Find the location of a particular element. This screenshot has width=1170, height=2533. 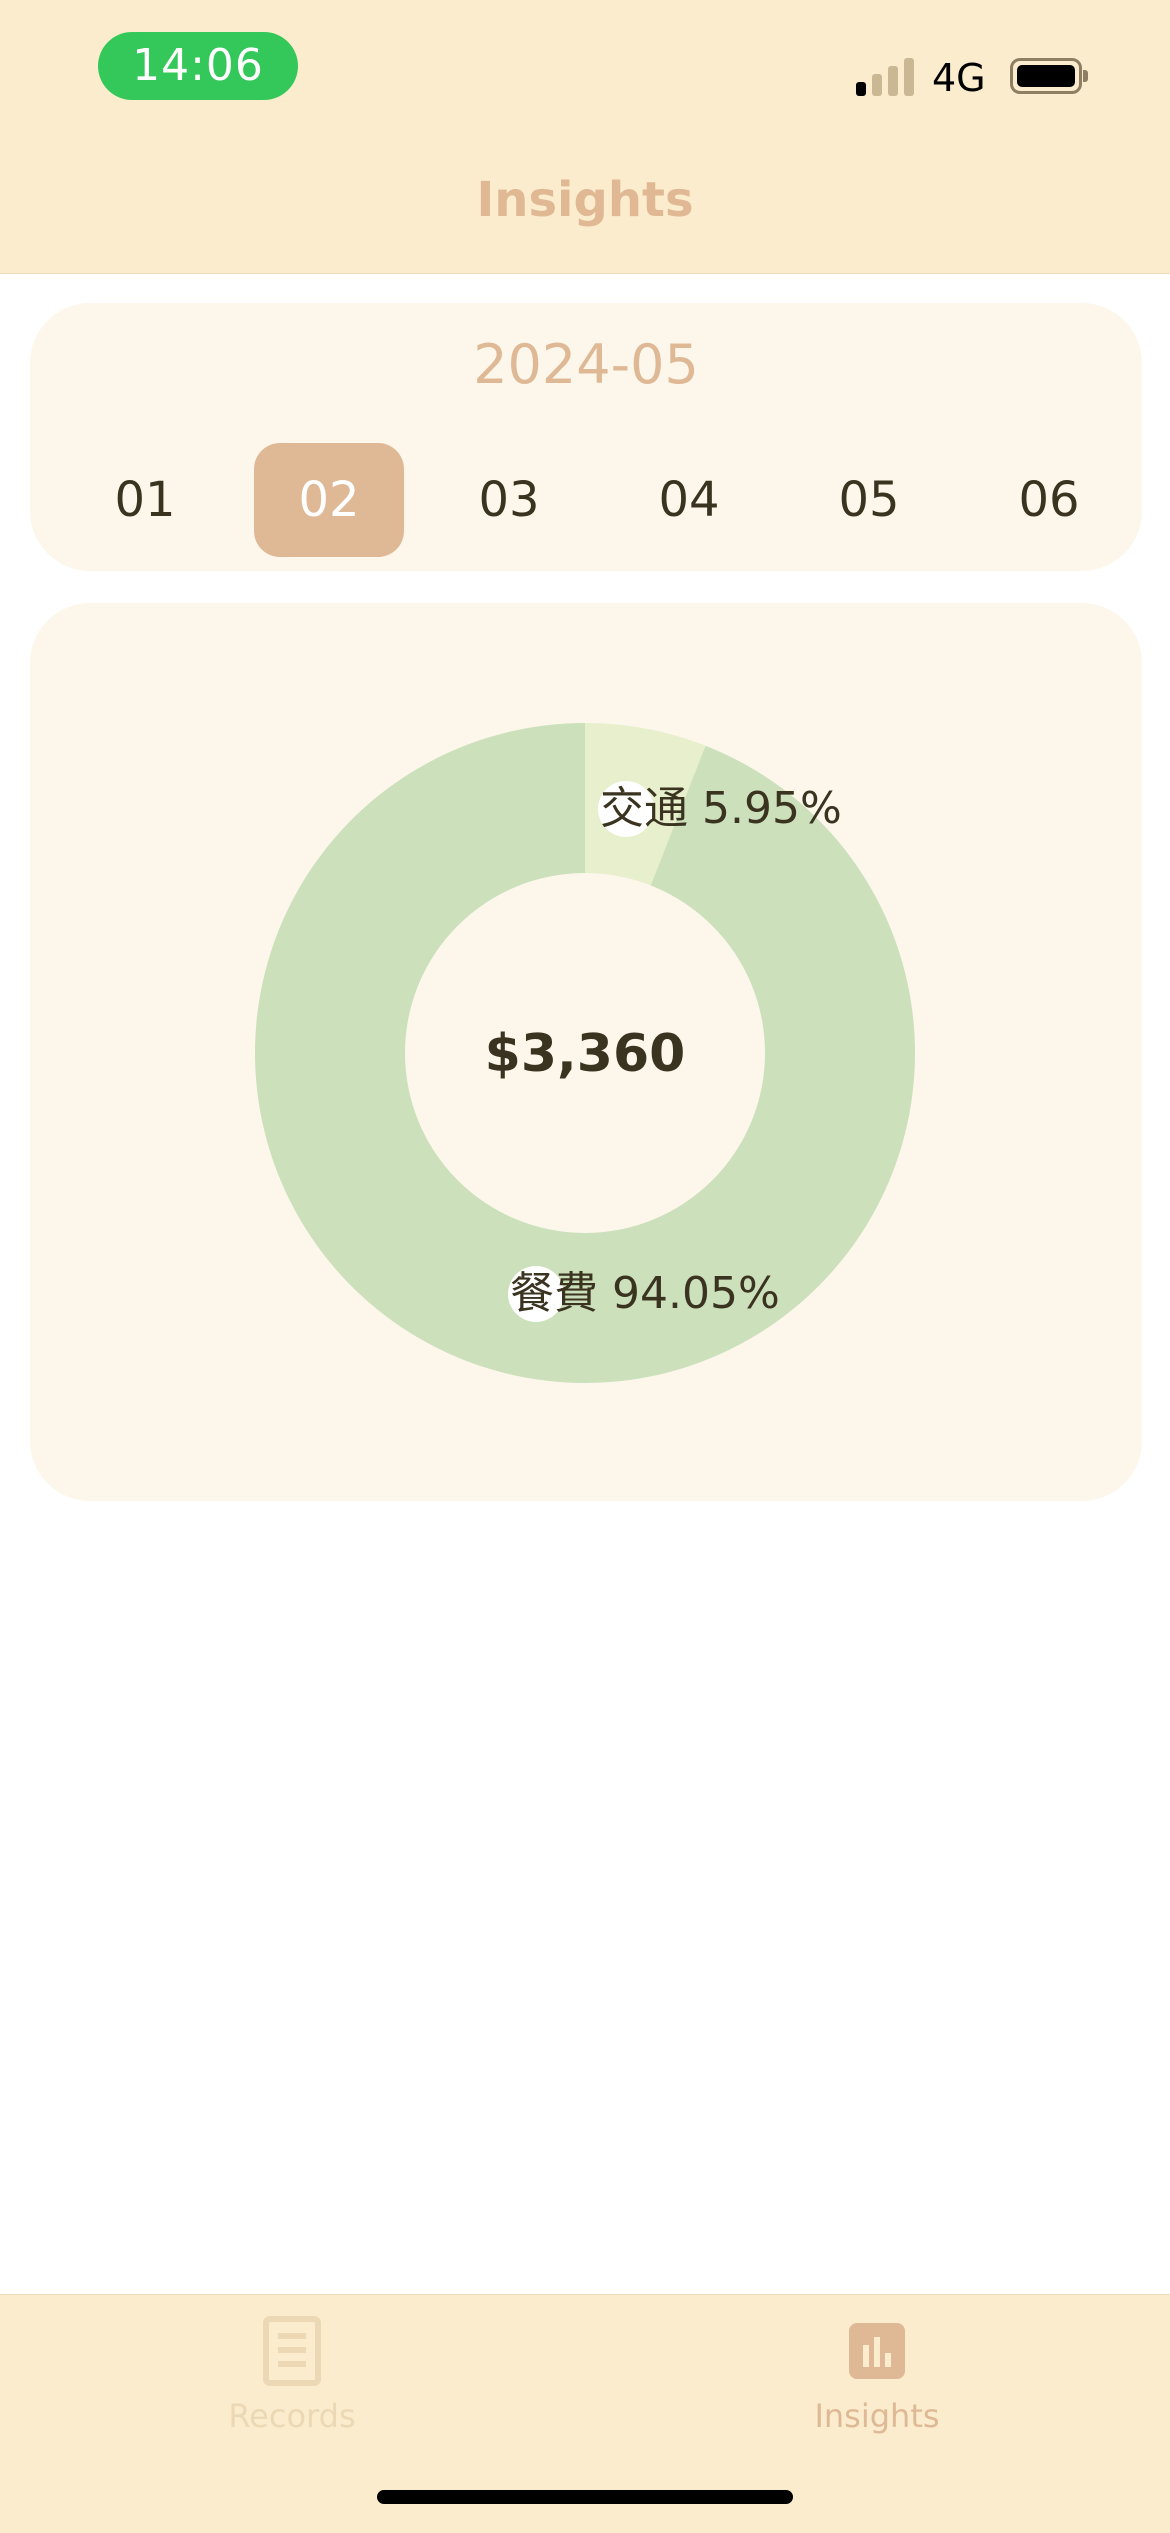

document-list-icon is located at coordinates (292, 2351).